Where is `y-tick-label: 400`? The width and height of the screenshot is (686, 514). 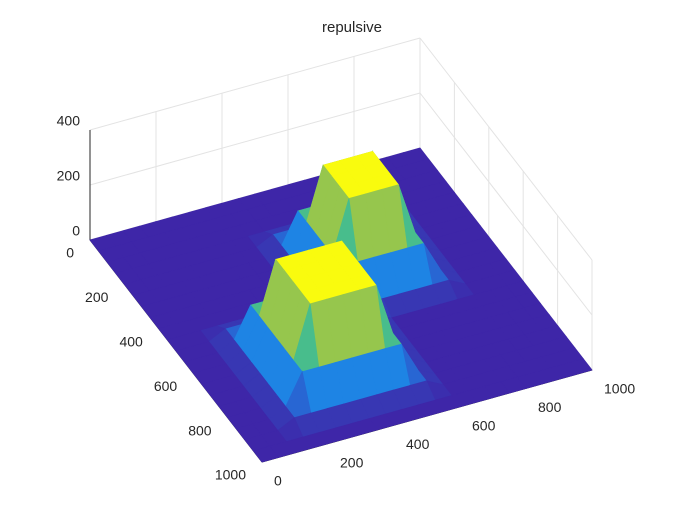 y-tick-label: 400 is located at coordinates (131, 342).